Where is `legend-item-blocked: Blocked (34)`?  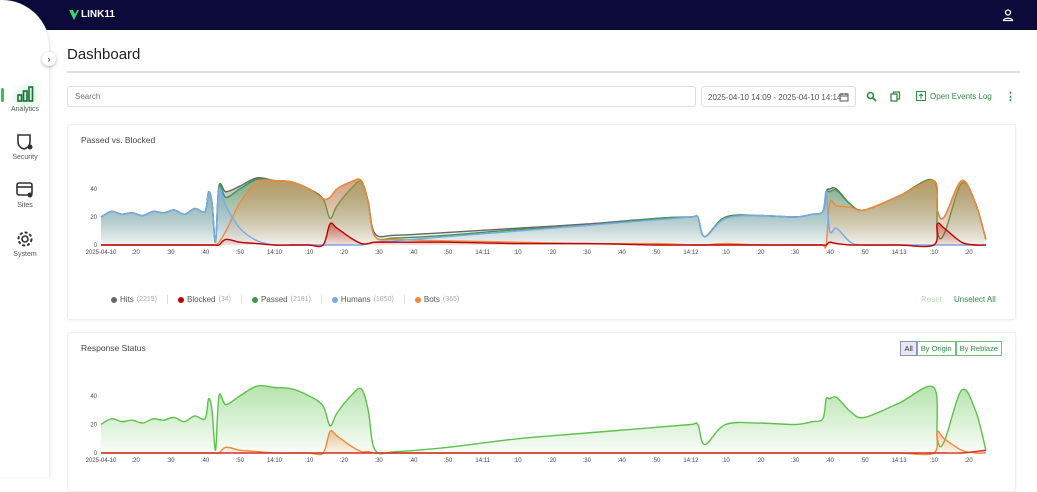
legend-item-blocked: Blocked (34) is located at coordinates (205, 299).